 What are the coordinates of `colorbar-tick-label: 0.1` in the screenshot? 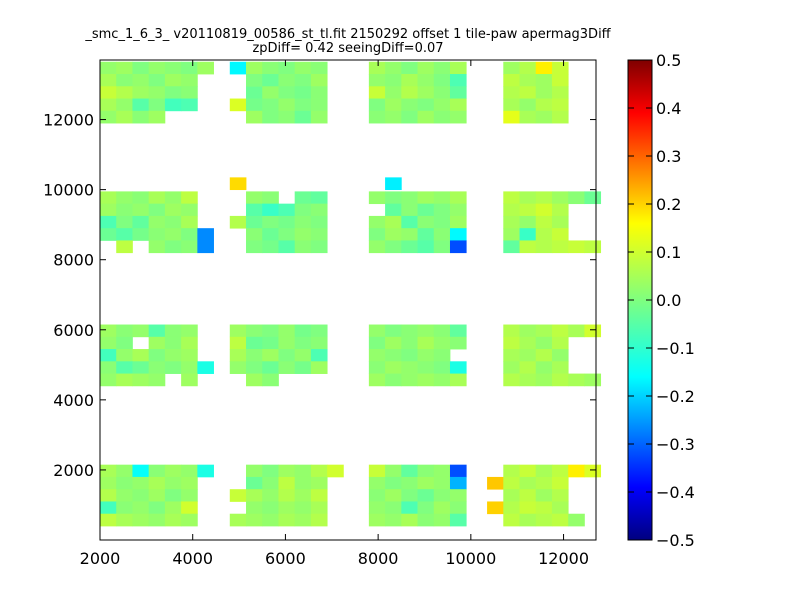 It's located at (668, 252).